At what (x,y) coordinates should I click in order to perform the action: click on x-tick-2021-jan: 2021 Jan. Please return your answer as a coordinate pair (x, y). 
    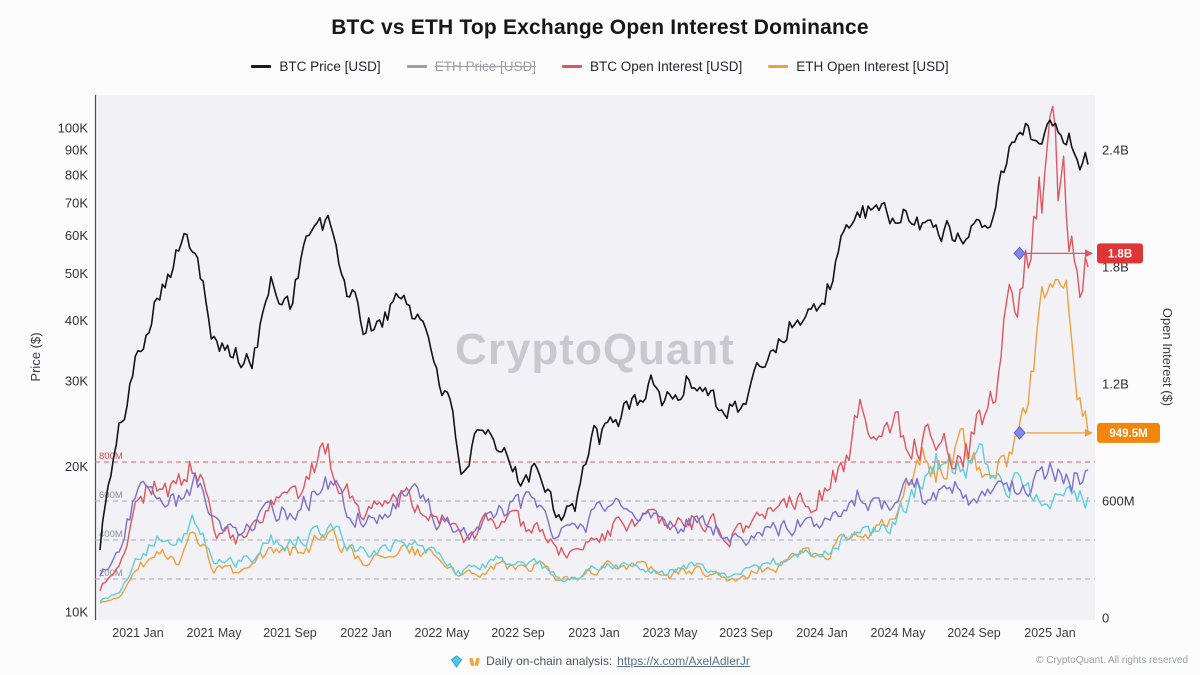
    Looking at the image, I should click on (137, 633).